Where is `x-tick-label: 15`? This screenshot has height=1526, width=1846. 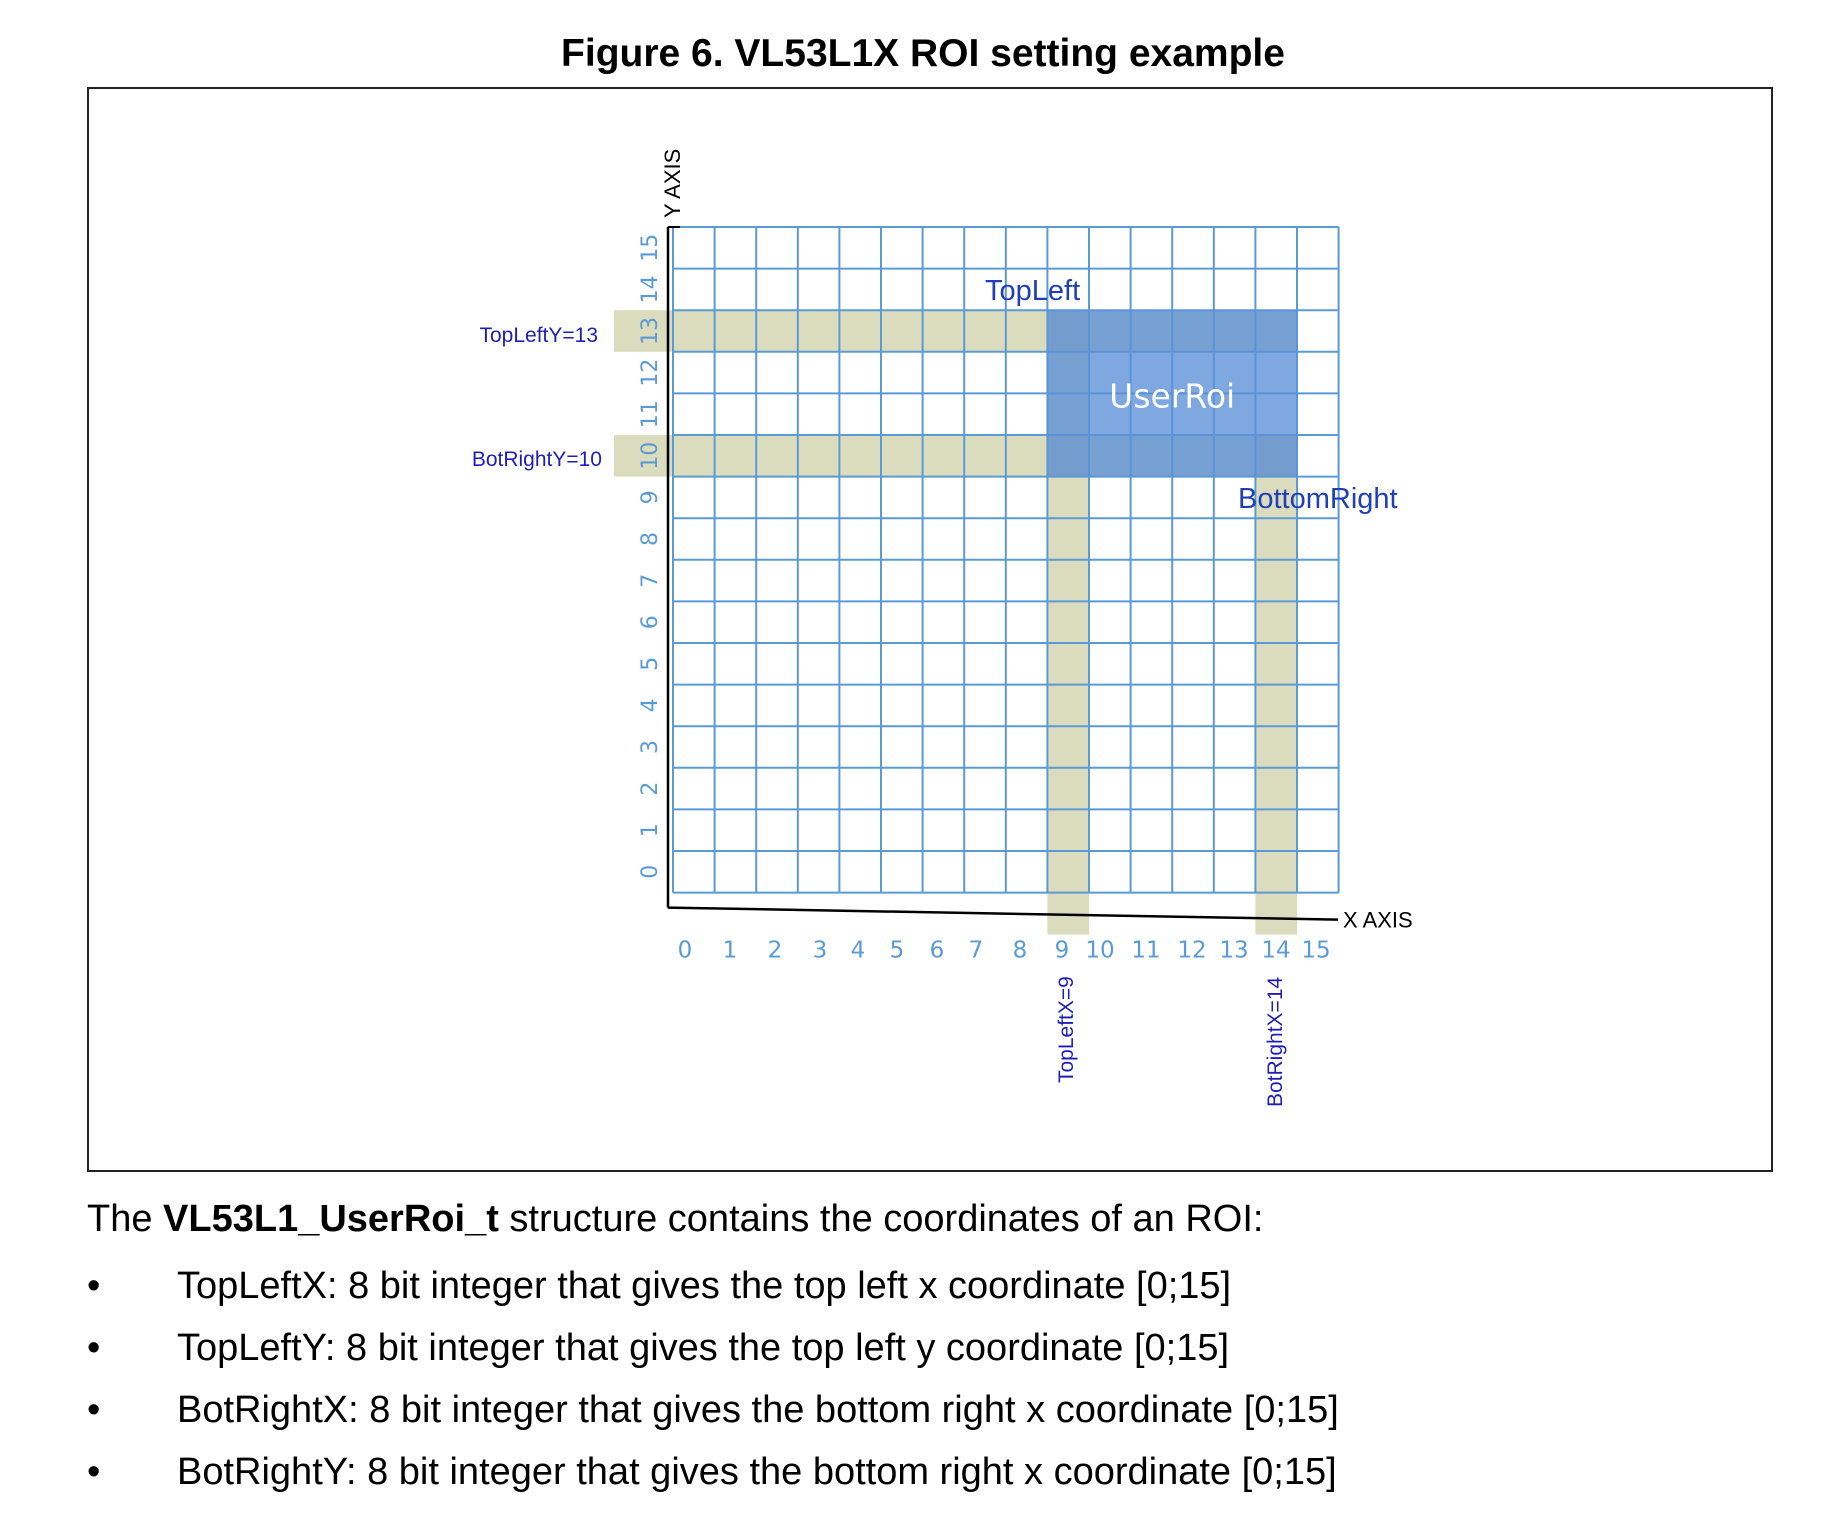
x-tick-label: 15 is located at coordinates (1315, 951).